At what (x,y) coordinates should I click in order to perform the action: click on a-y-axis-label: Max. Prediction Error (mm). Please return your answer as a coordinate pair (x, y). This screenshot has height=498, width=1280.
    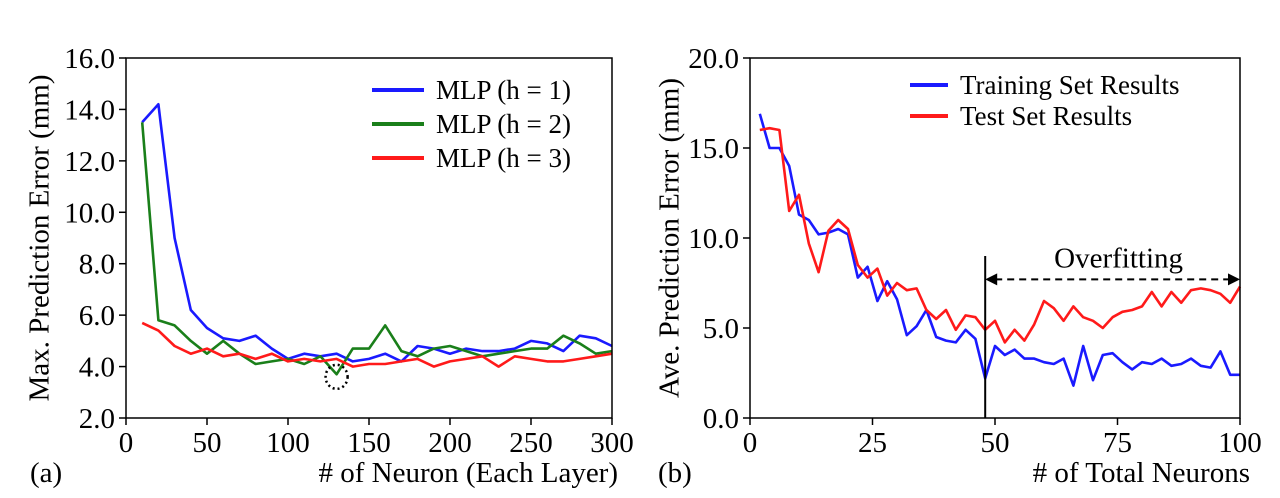
    Looking at the image, I should click on (40, 238).